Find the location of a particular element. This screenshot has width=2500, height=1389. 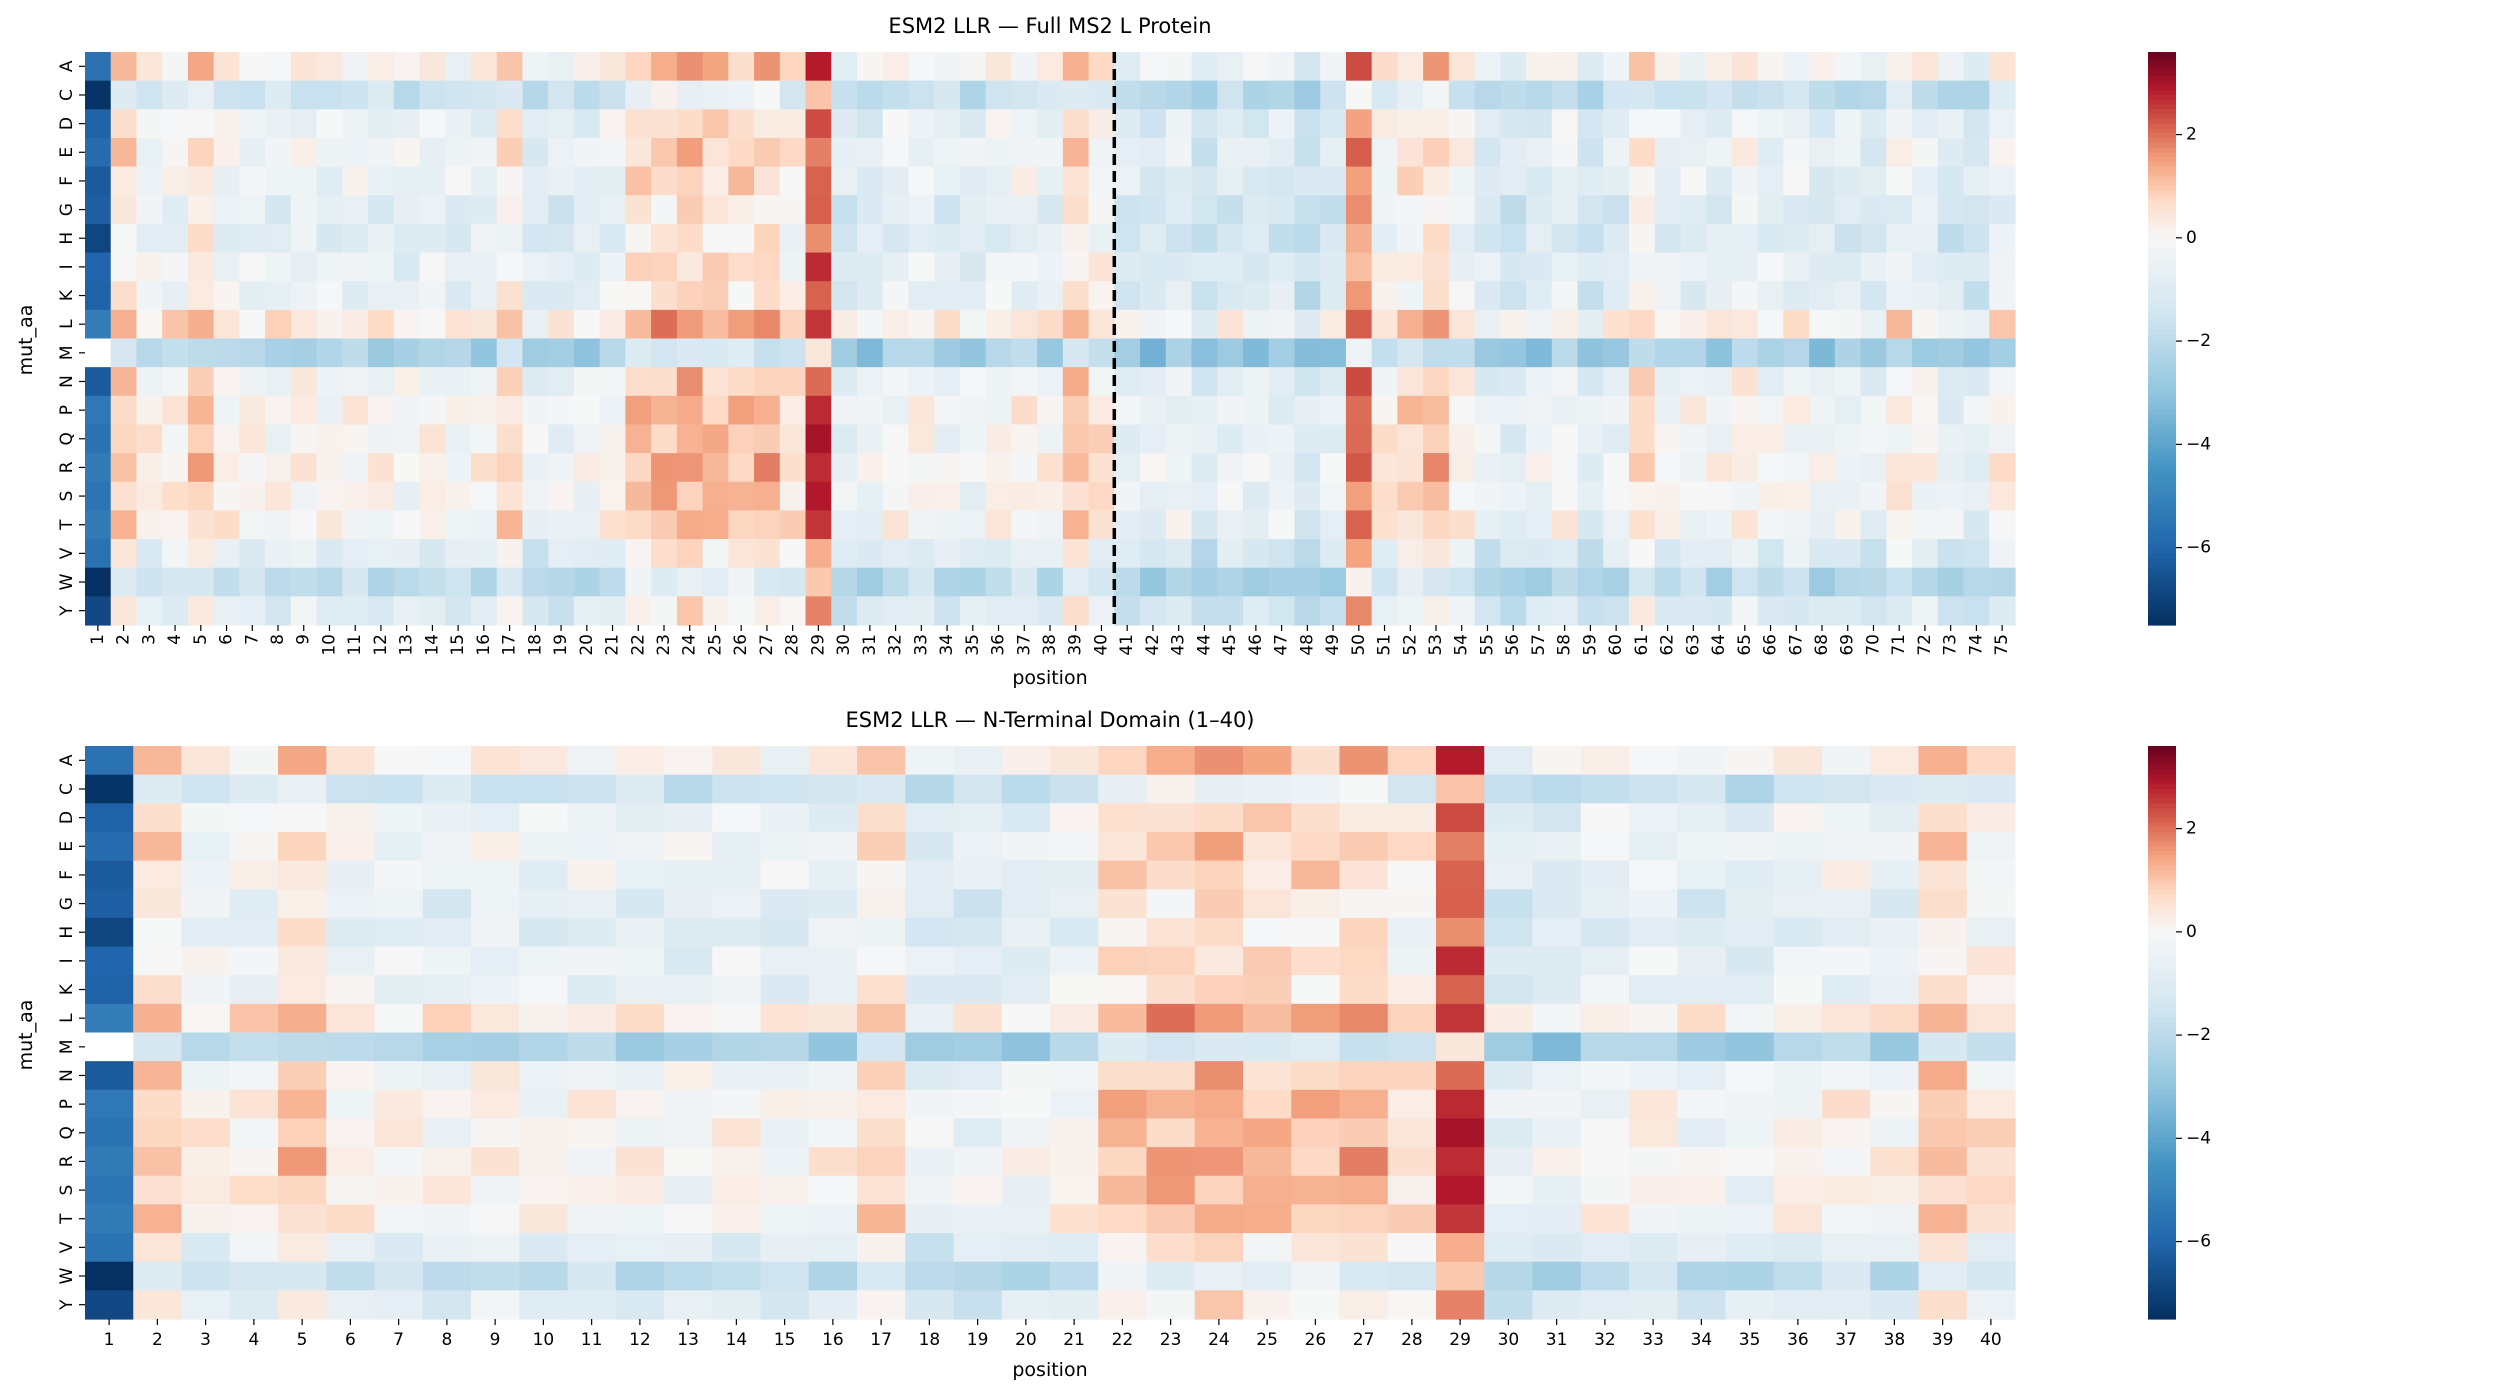

x-tick-label: 12 is located at coordinates (640, 1340).